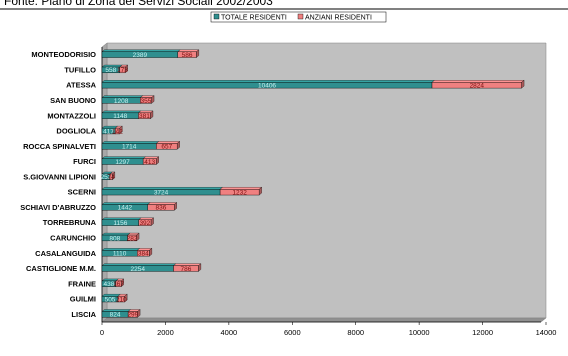 The height and width of the screenshot is (356, 568). I want to click on x-tick-label: 6000, so click(292, 332).